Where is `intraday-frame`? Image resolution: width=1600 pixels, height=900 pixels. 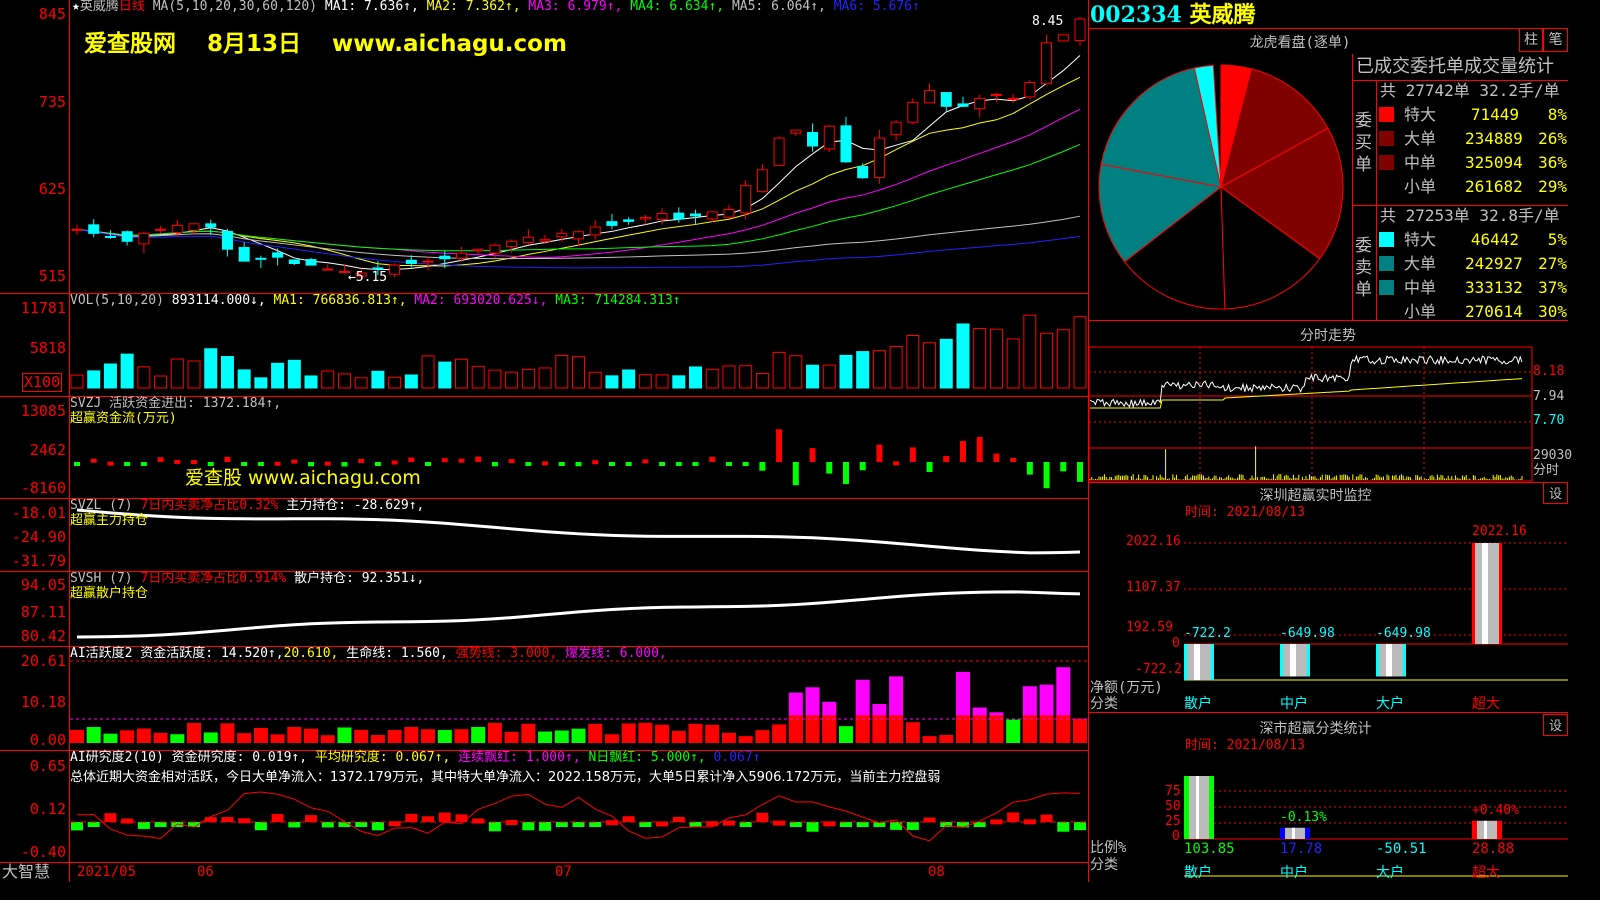
intraday-frame is located at coordinates (1310, 414).